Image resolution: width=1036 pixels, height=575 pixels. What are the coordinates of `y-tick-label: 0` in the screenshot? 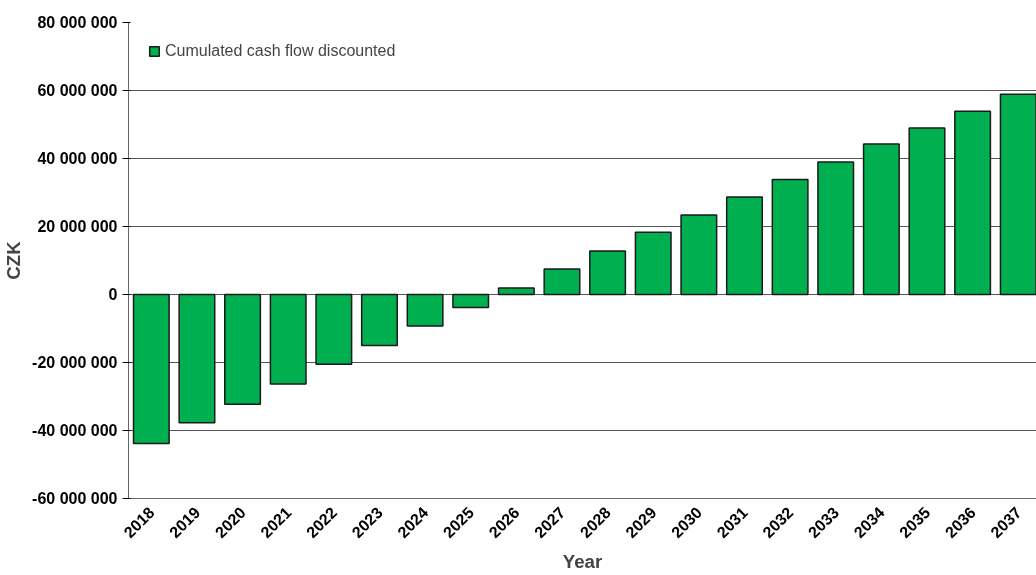 It's located at (113, 294).